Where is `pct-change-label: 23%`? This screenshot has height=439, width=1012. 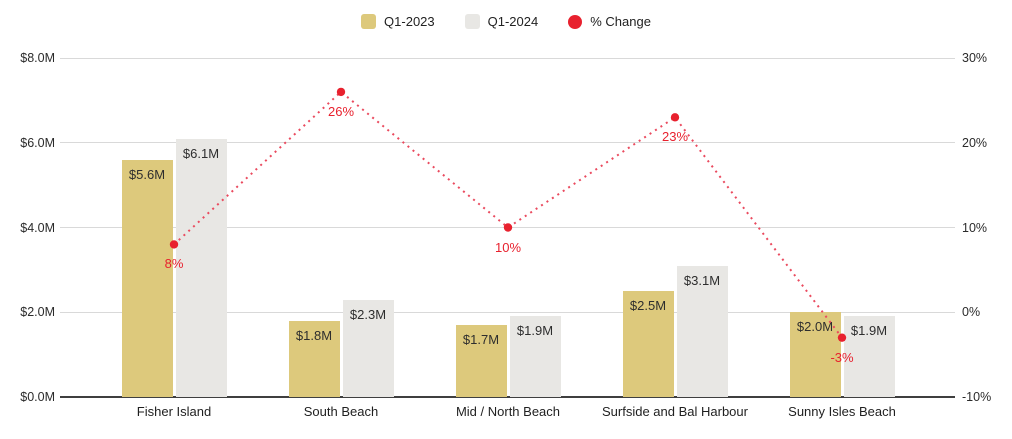
pct-change-label: 23% is located at coordinates (675, 137).